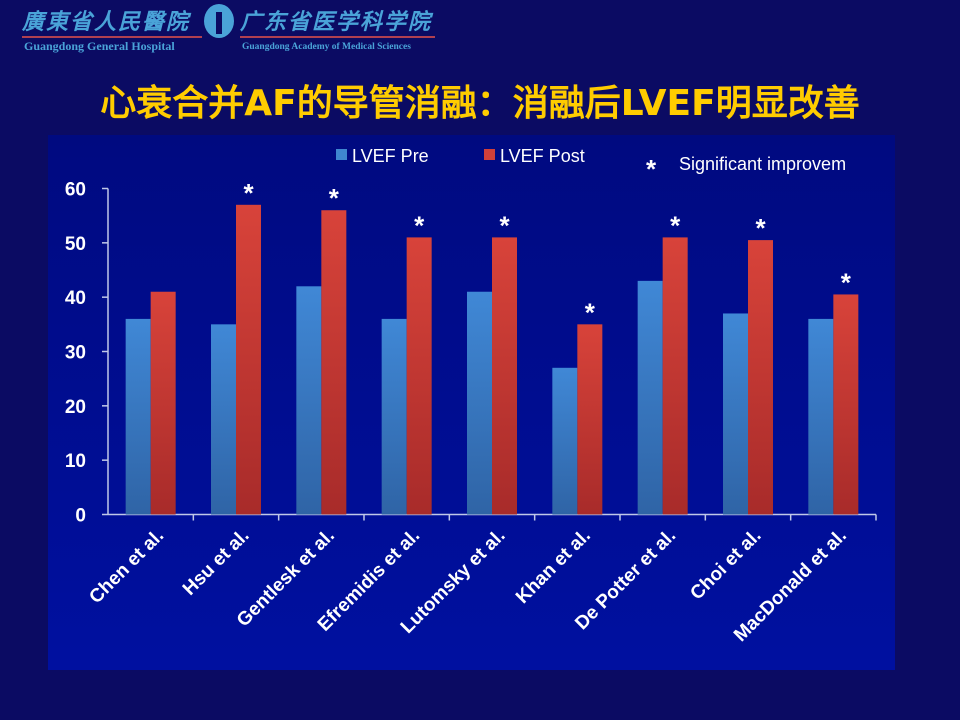 This screenshot has height=720, width=960. What do you see at coordinates (75, 244) in the screenshot?
I see `y-tick-label: 50` at bounding box center [75, 244].